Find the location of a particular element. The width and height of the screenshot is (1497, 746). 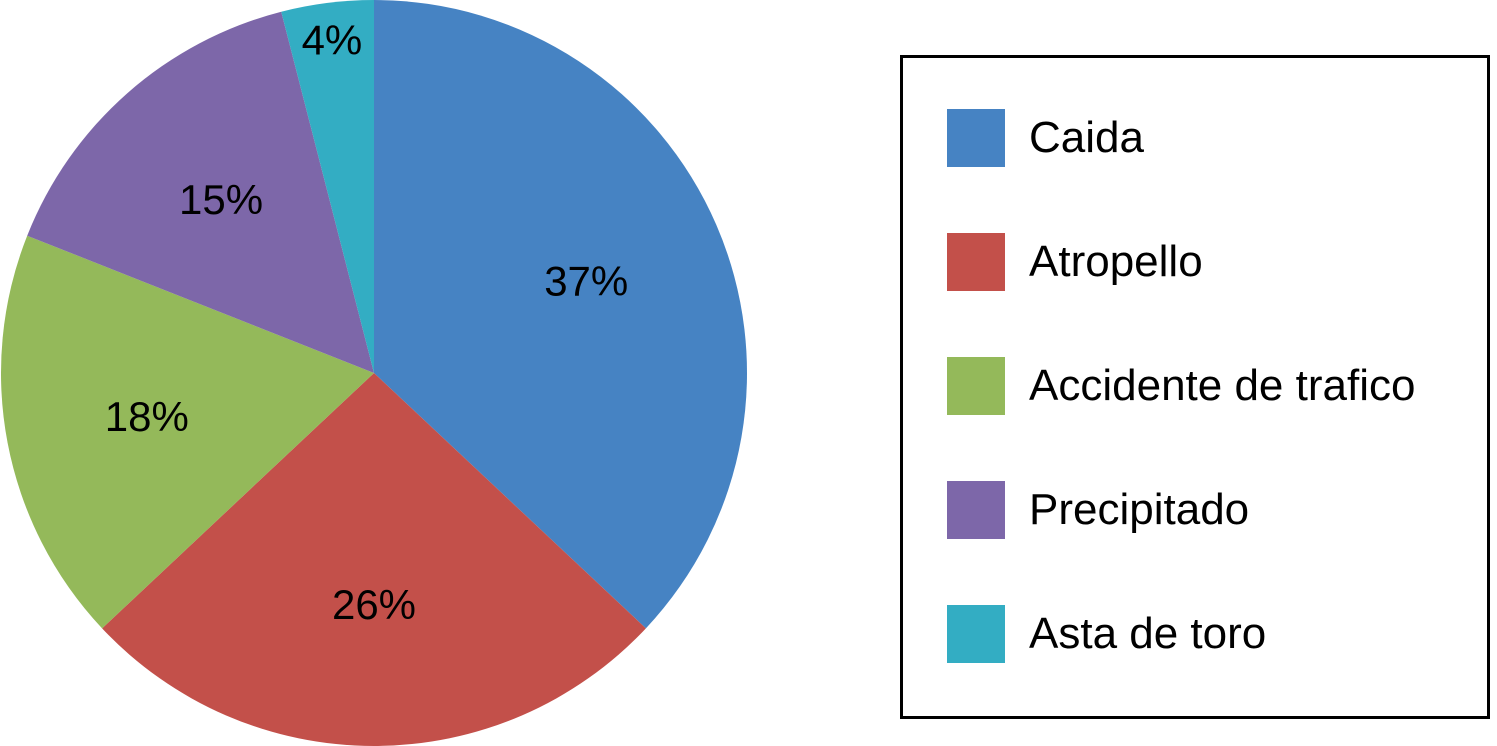

legend-label: Atropello is located at coordinates (1116, 261).